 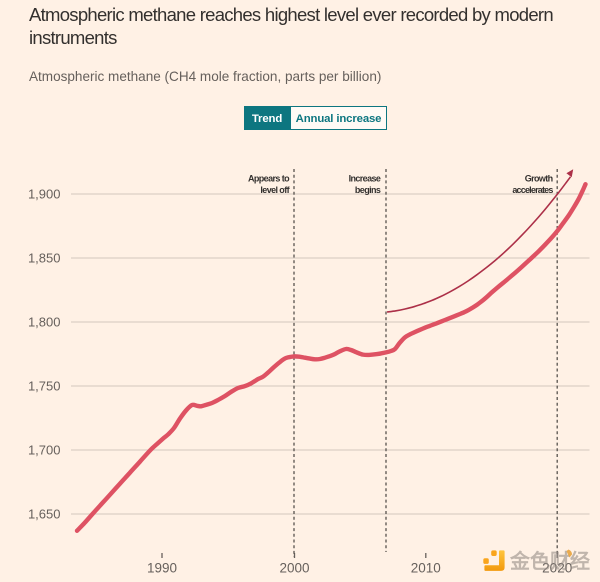 I want to click on svg-text: 1,750, so click(x=44, y=386).